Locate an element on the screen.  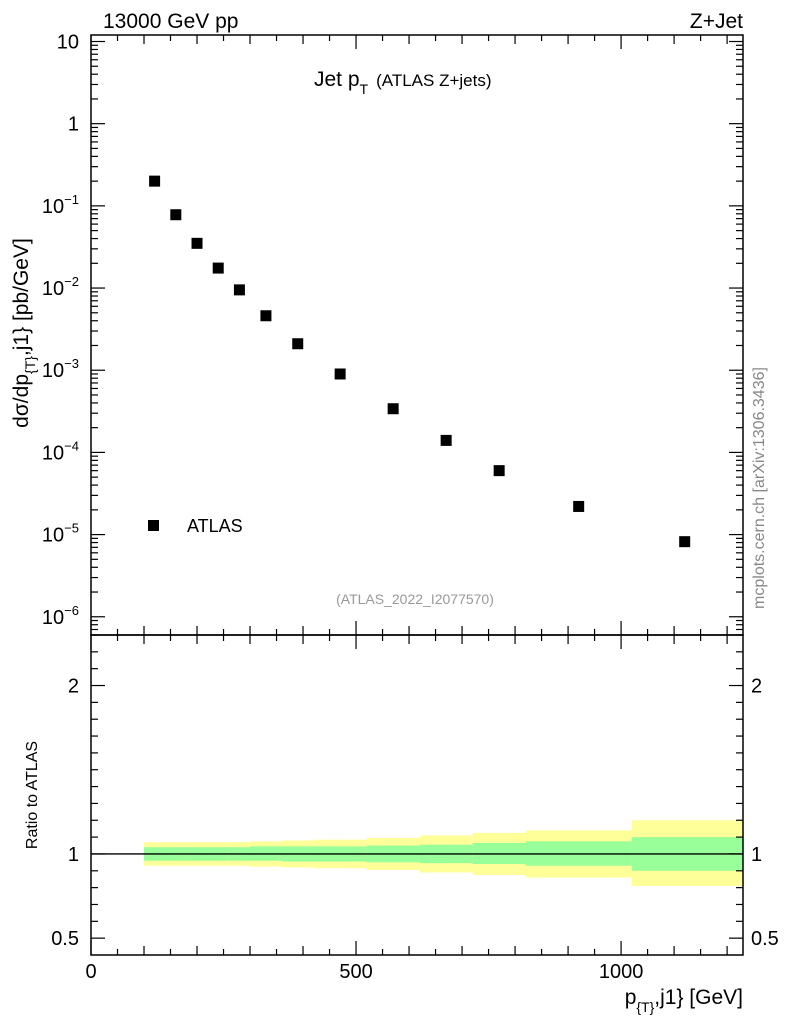
ratio-tick-label-right-1: 1 is located at coordinates (756, 855).